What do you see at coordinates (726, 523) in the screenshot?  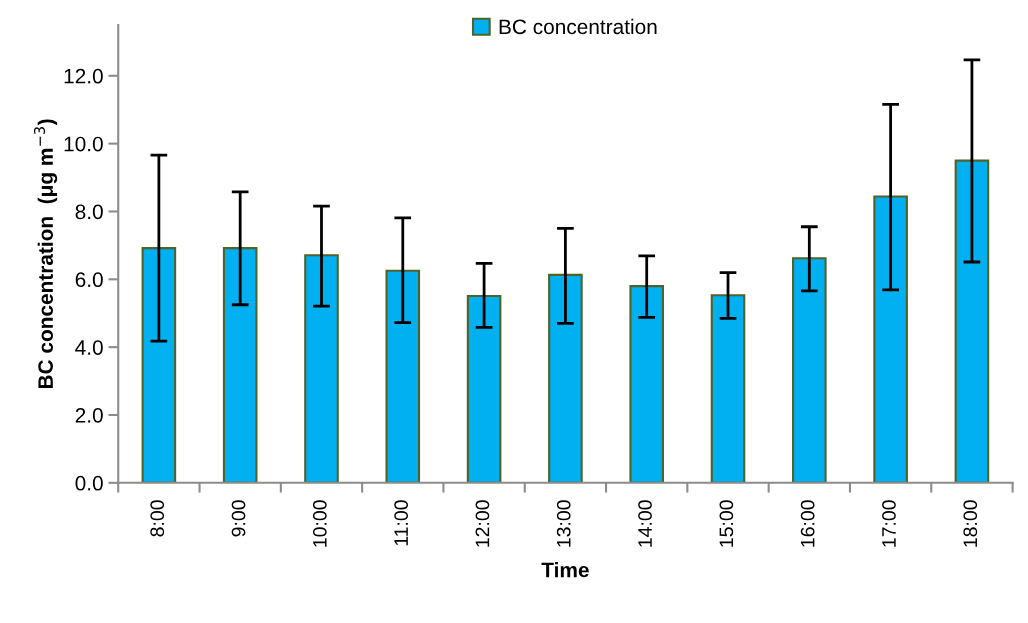 I see `x-tick-label: 15:00` at bounding box center [726, 523].